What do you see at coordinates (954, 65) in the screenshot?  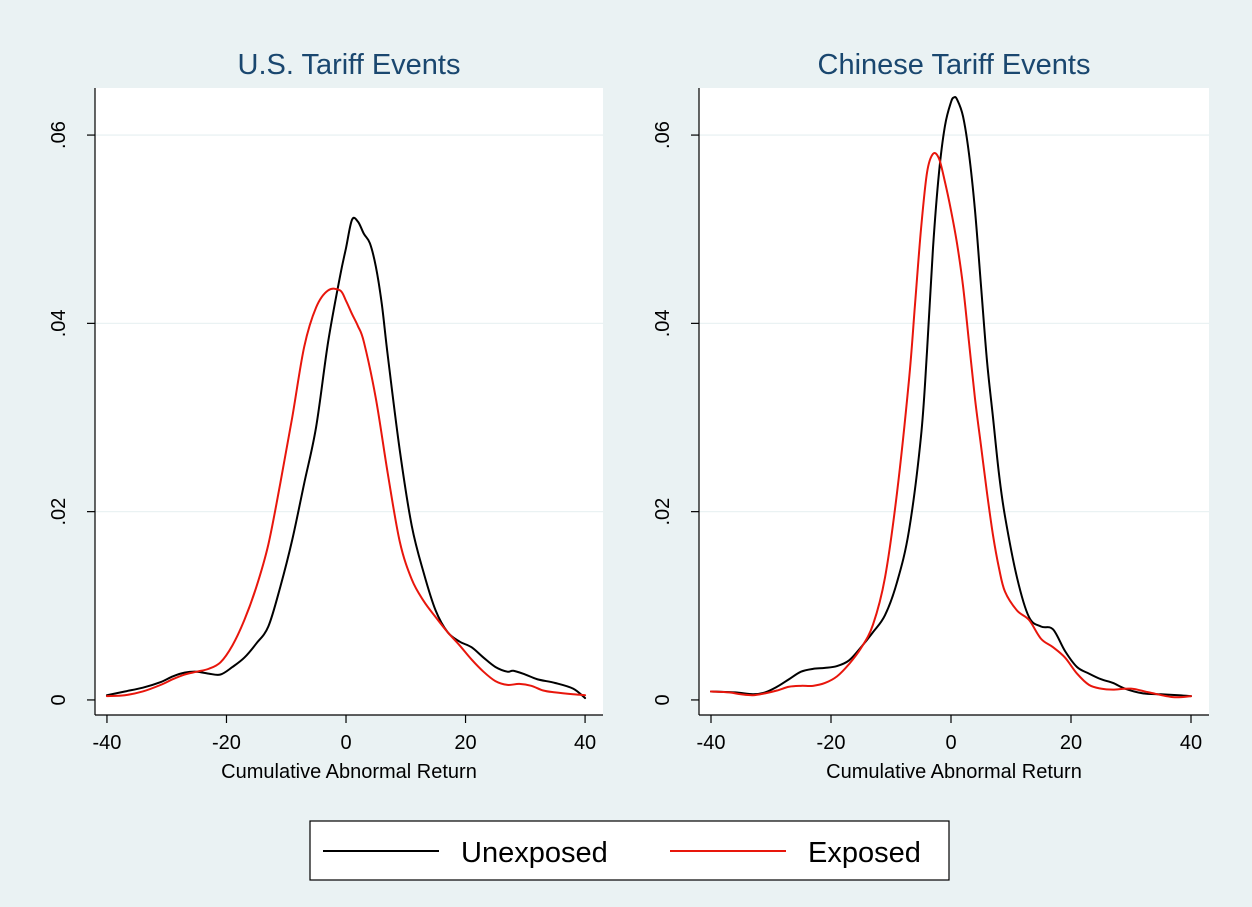 I see `panel-title: Chinese Tariff Events` at bounding box center [954, 65].